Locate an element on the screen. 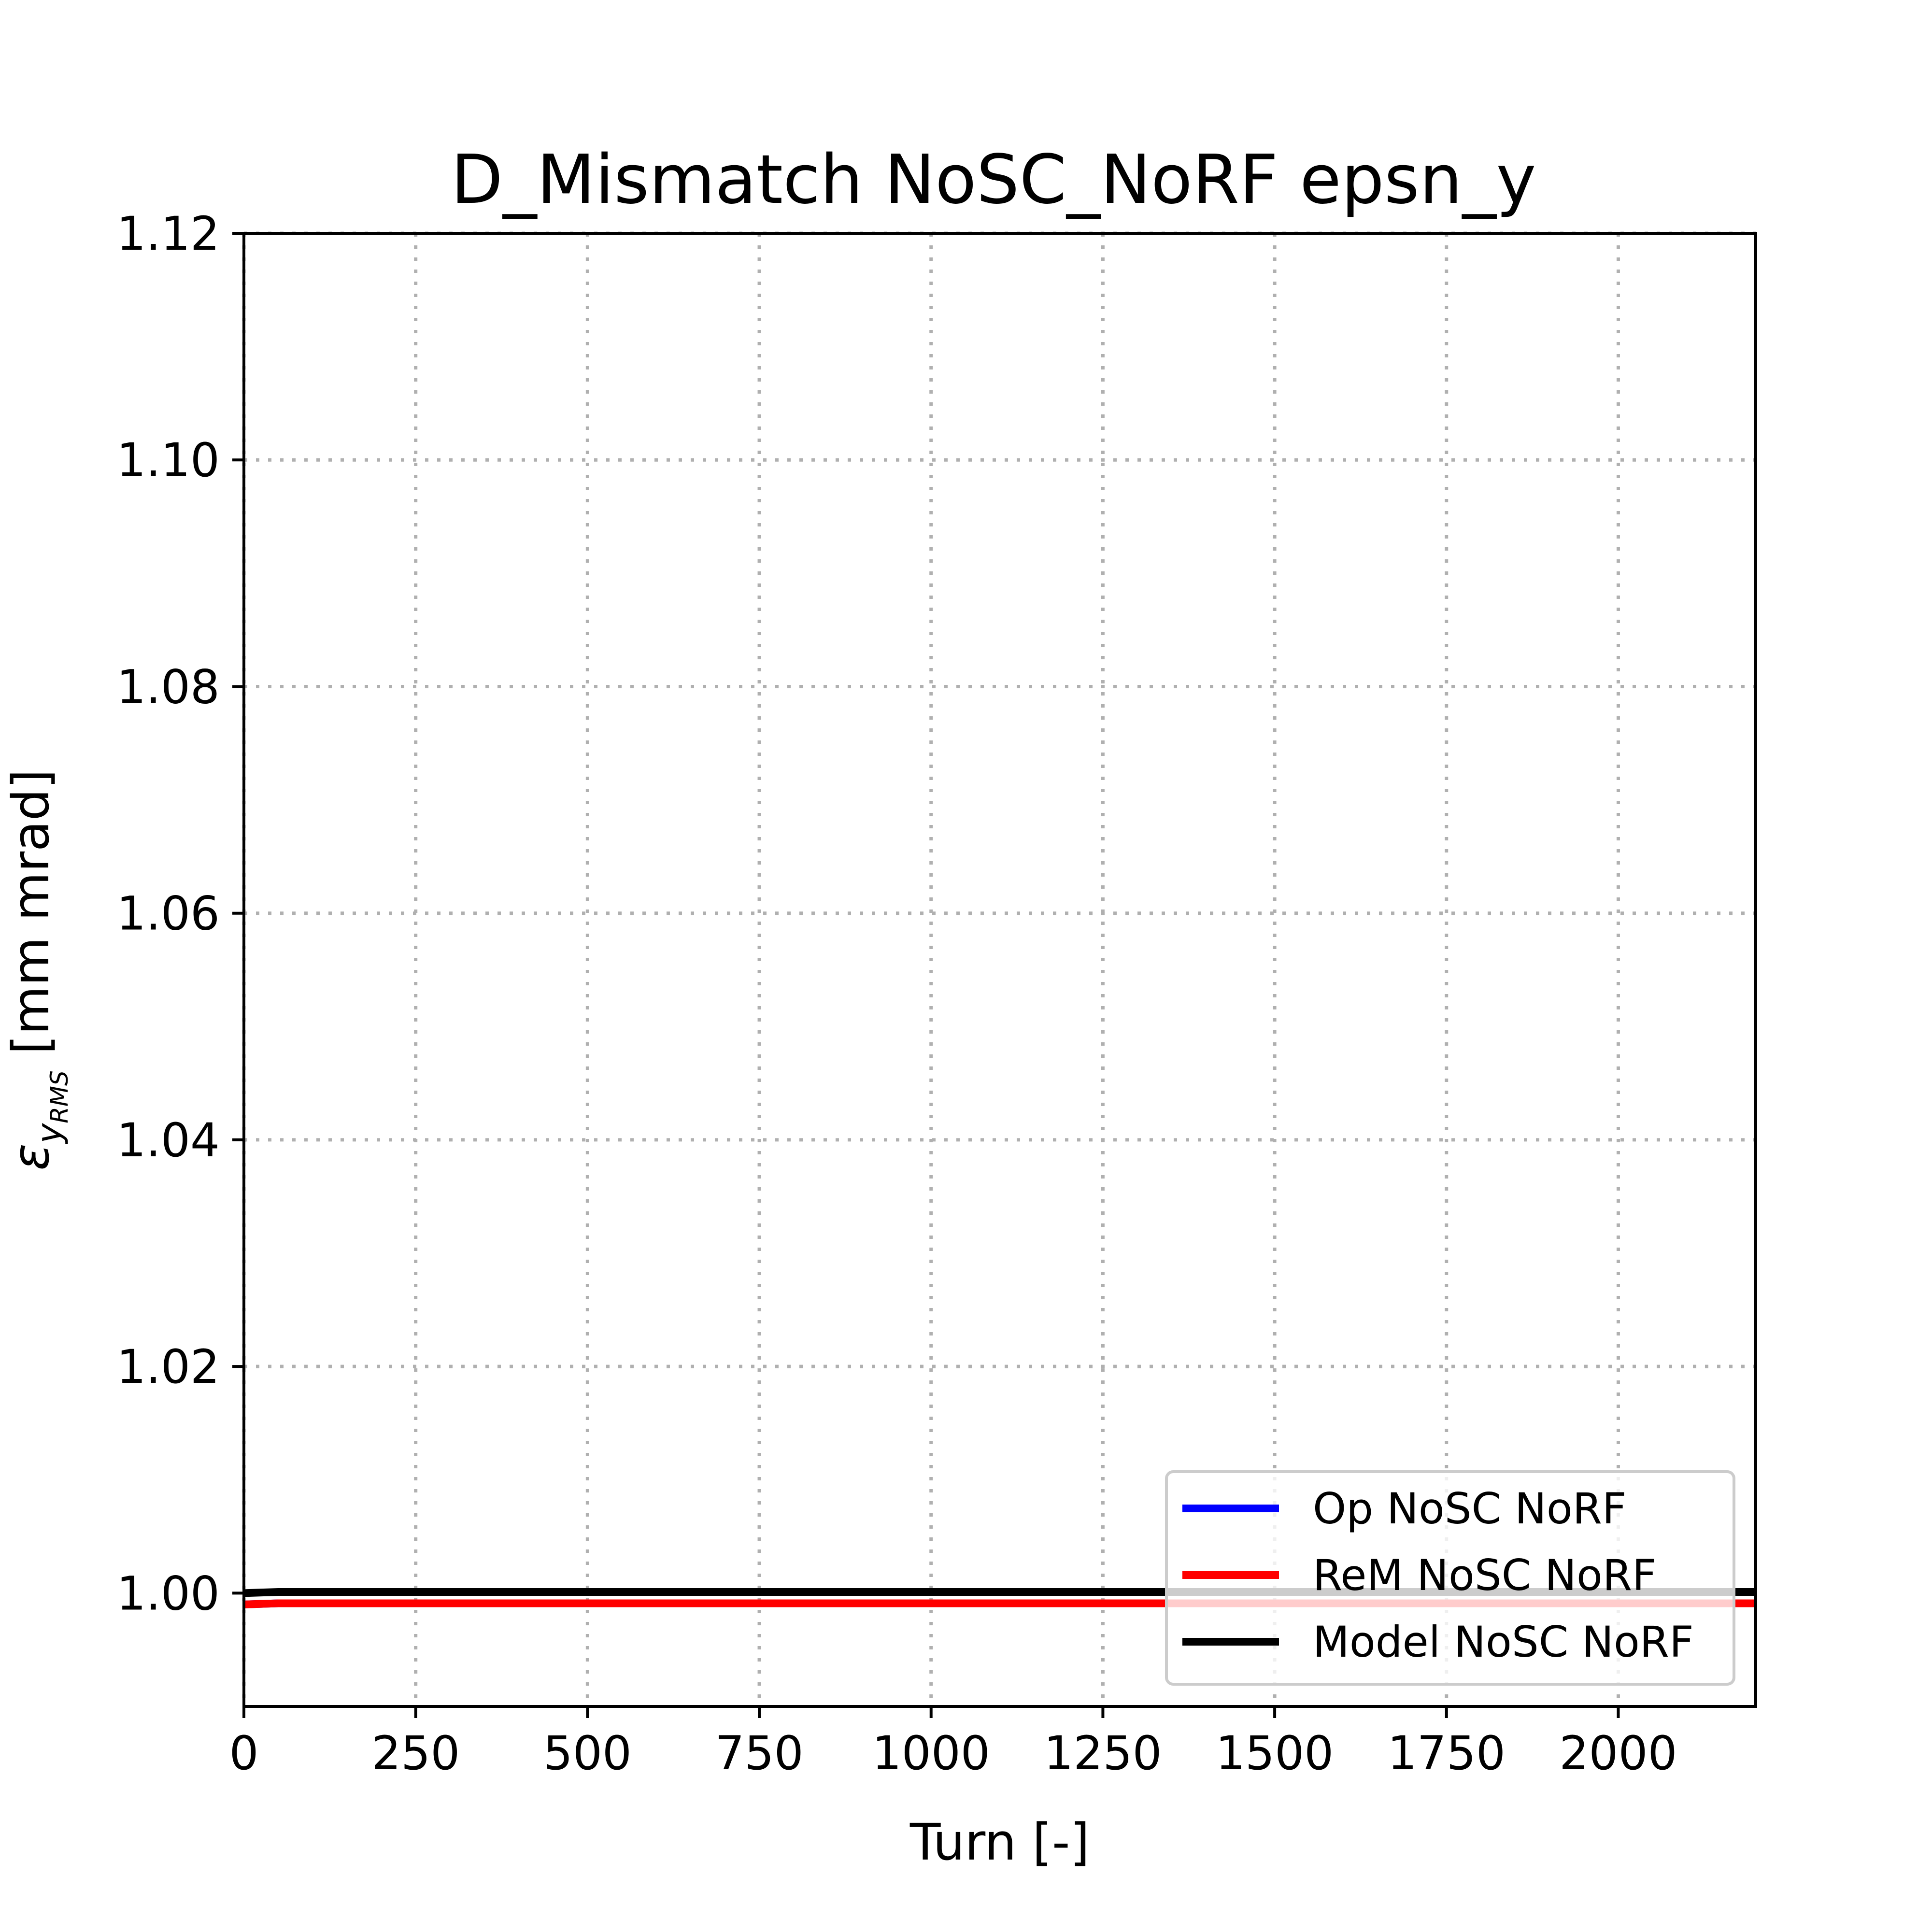 The image size is (1932, 1932). y-tick-label: 1.00 is located at coordinates (168, 1593).